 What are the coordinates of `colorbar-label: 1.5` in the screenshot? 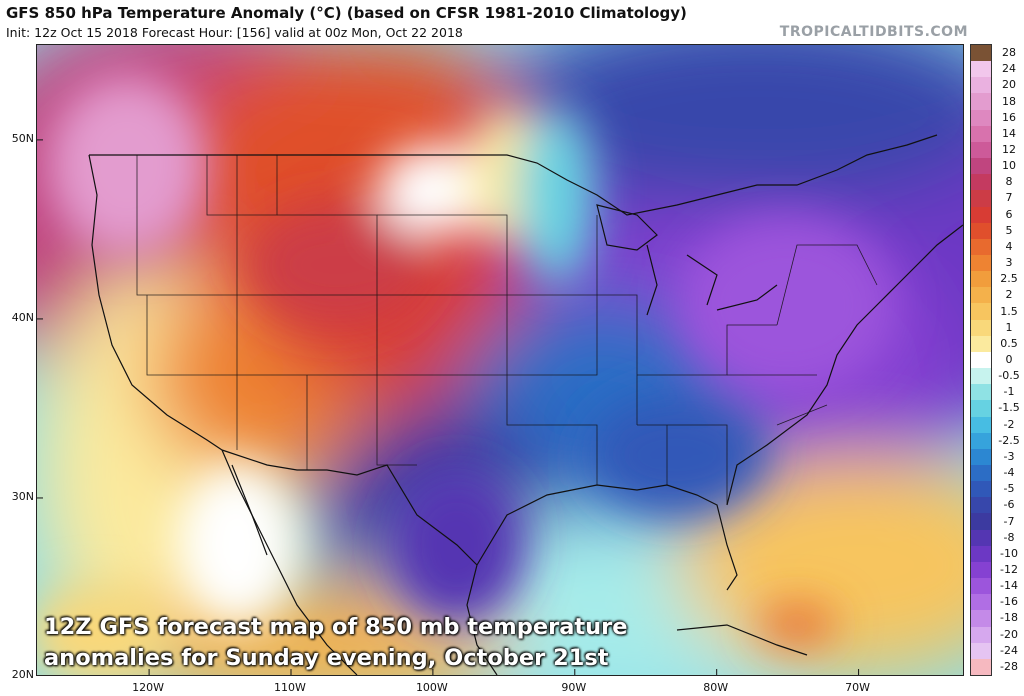 It's located at (1009, 311).